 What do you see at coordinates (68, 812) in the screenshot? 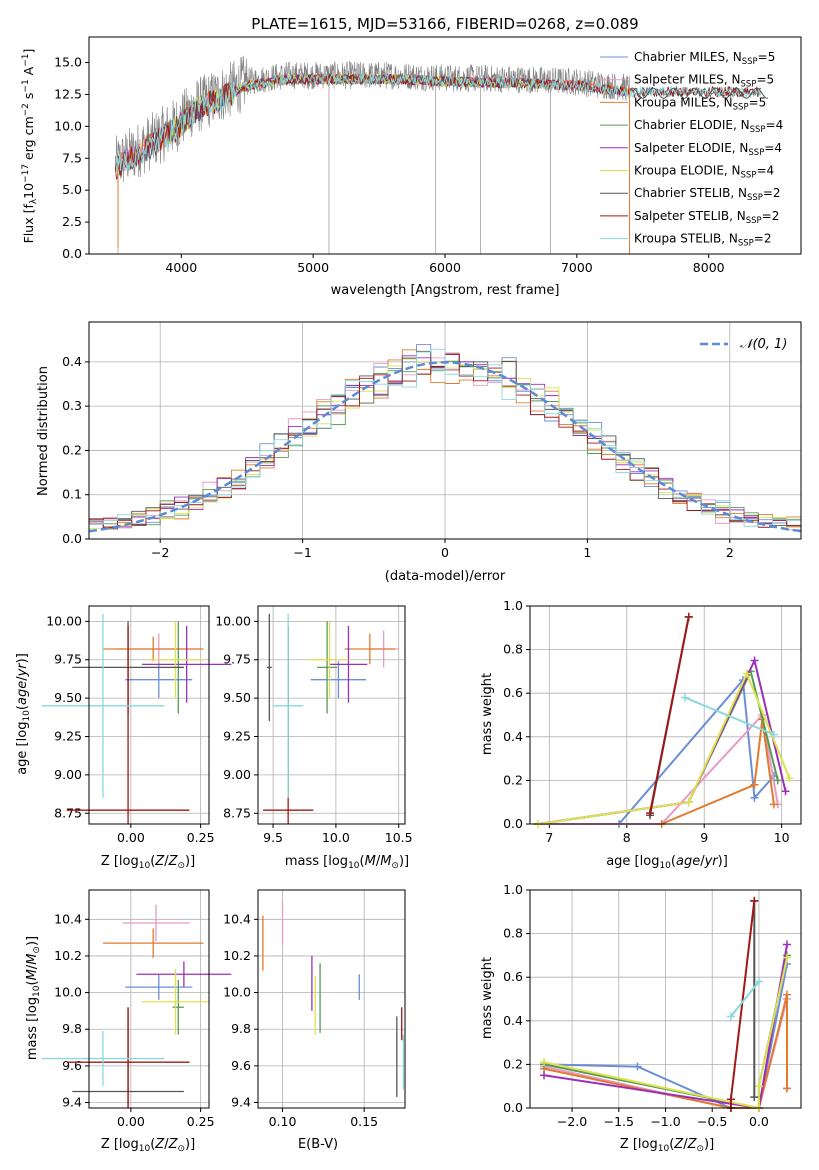
I see `y-tick-label: 8.75` at bounding box center [68, 812].